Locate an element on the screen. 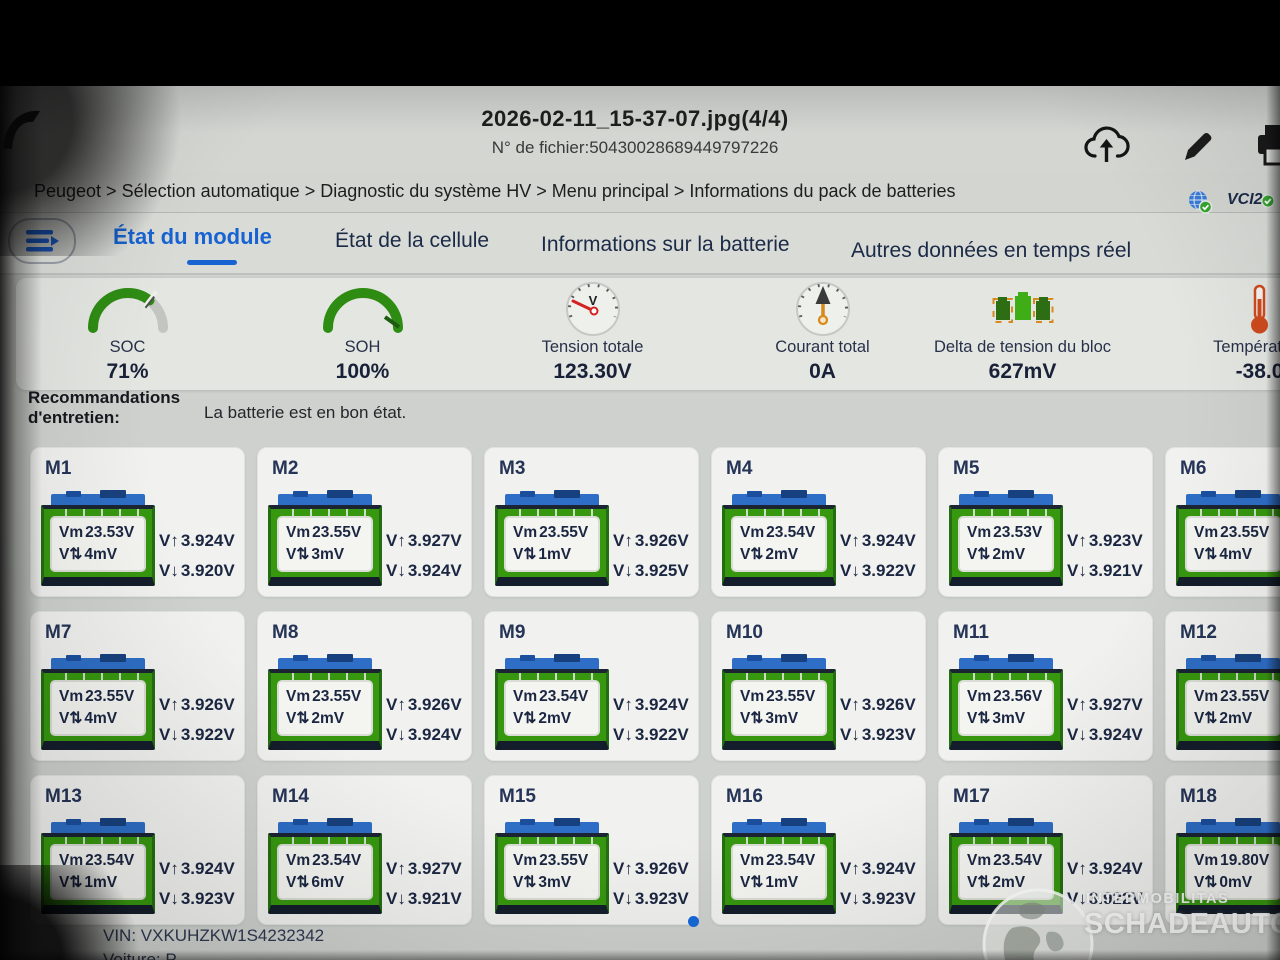 This screenshot has height=960, width=1280. cell-voltage-min-line: V↓ 3.922V is located at coordinates (1105, 899).